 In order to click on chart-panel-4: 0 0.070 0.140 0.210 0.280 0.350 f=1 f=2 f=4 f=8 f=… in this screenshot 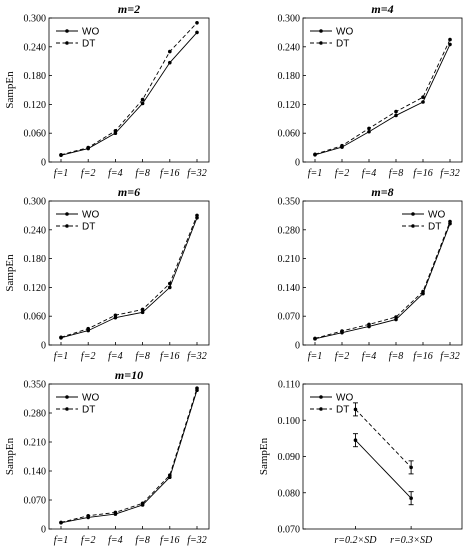, I will do `click(370, 273)`.